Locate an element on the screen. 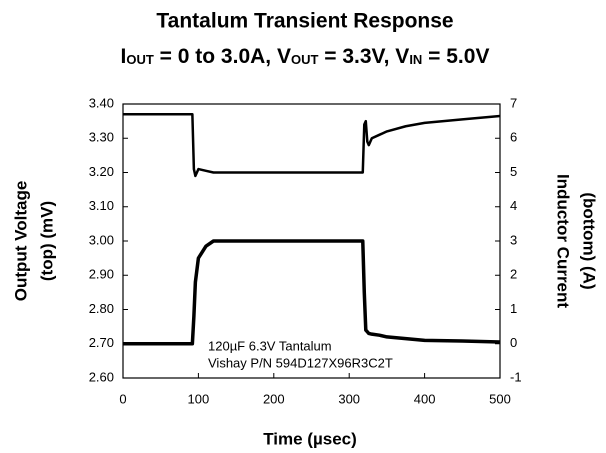 This screenshot has height=453, width=606. y-tick-label: 2.90 is located at coordinates (101, 274).